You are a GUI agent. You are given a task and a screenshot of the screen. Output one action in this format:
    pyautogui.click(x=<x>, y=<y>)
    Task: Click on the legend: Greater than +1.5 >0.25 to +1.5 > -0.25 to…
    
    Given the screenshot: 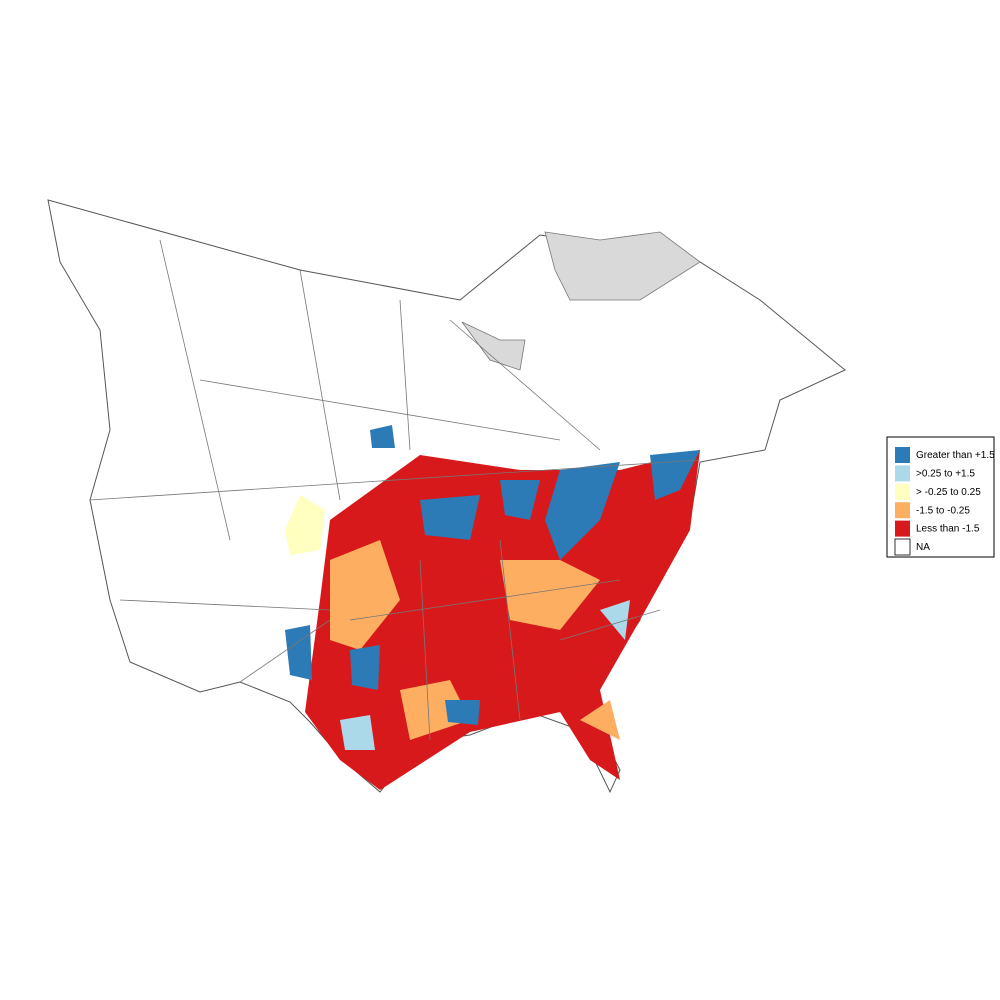 What is the action you would take?
    pyautogui.click(x=940, y=497)
    